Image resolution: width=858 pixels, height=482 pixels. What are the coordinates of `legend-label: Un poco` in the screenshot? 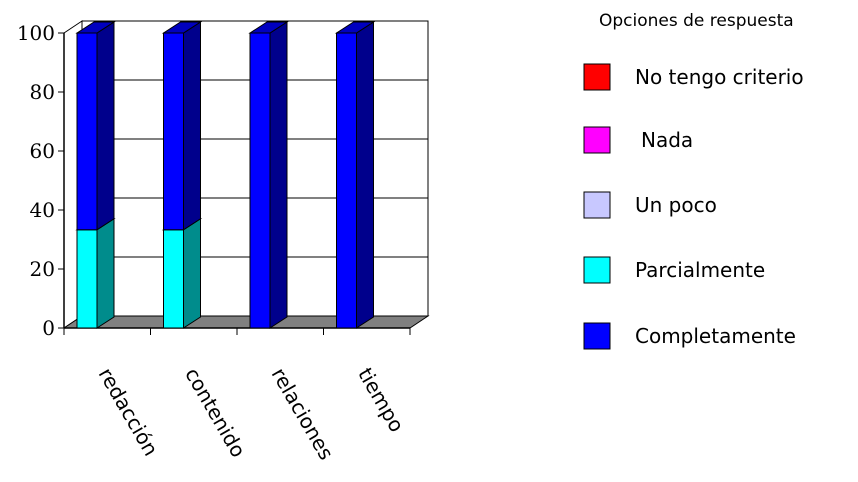 It's located at (676, 205).